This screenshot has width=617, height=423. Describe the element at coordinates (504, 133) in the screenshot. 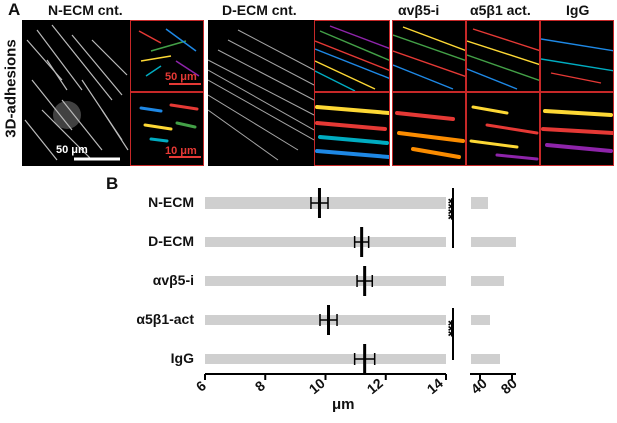

I see `a5b1-zoom-adhesions` at that location.